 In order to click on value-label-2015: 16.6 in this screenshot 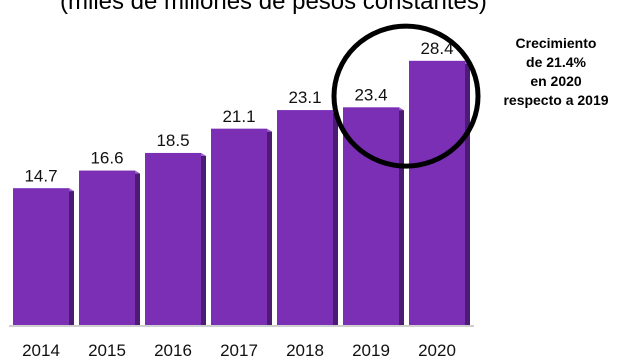, I will do `click(106, 158)`.